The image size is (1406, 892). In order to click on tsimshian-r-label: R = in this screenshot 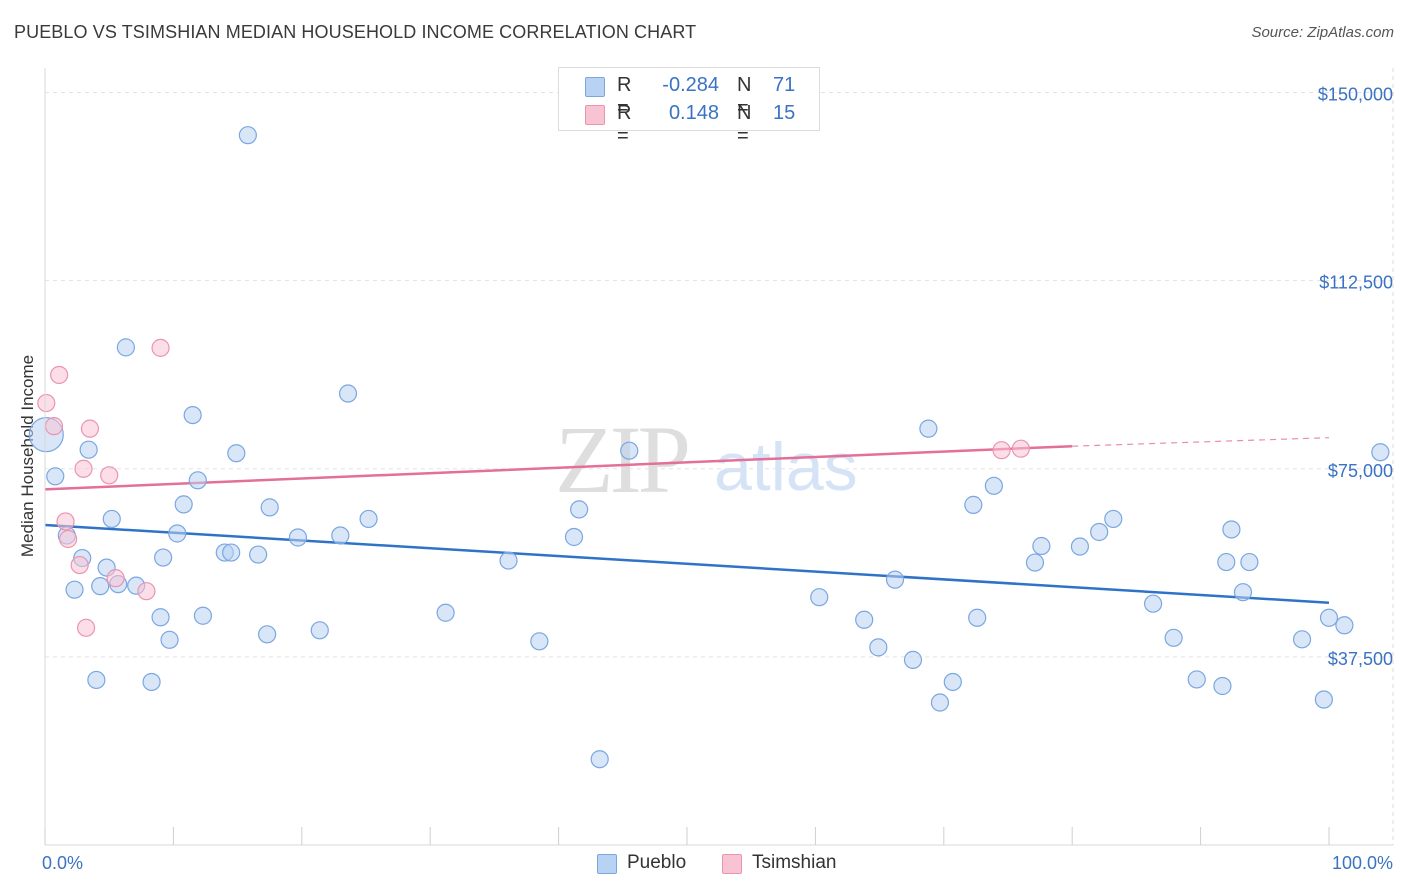, I will do `click(624, 124)`.